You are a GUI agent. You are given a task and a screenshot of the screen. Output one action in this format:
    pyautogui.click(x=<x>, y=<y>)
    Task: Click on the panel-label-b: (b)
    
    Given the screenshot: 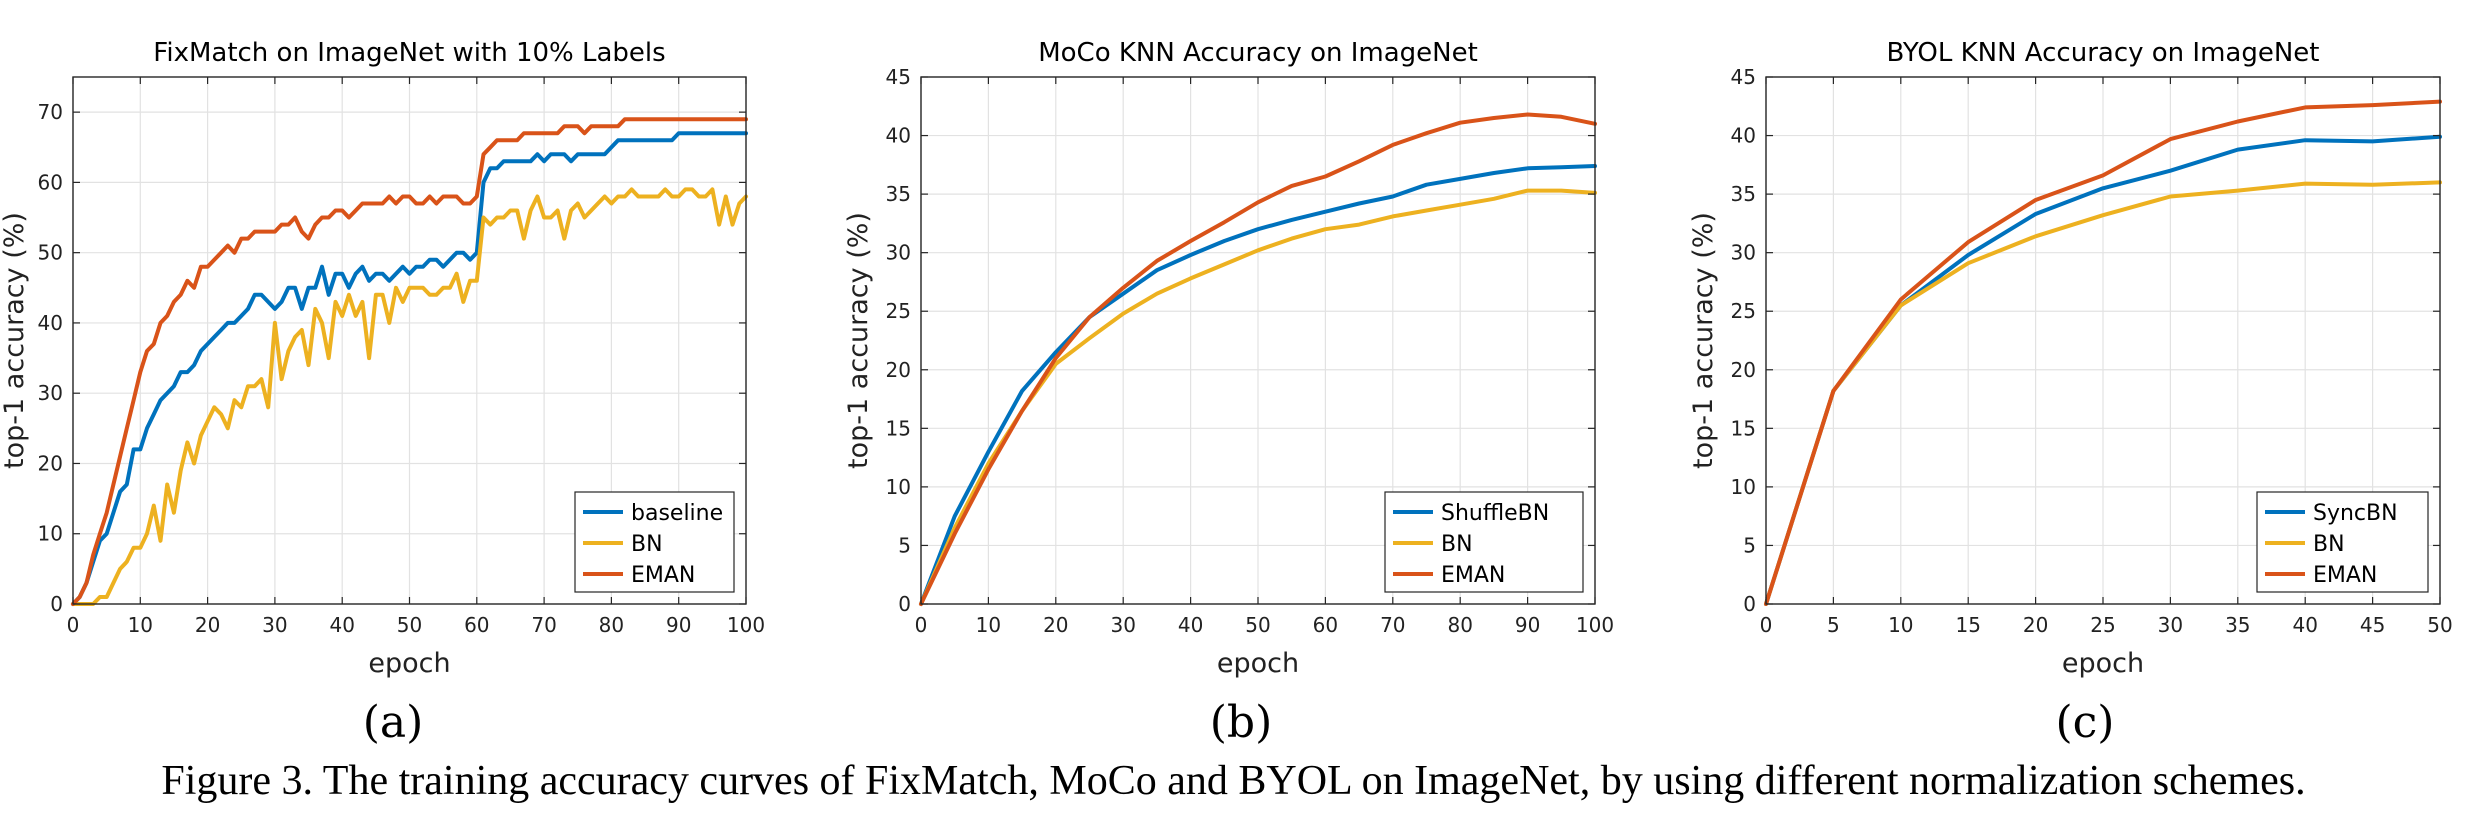 What is the action you would take?
    pyautogui.click(x=1241, y=722)
    